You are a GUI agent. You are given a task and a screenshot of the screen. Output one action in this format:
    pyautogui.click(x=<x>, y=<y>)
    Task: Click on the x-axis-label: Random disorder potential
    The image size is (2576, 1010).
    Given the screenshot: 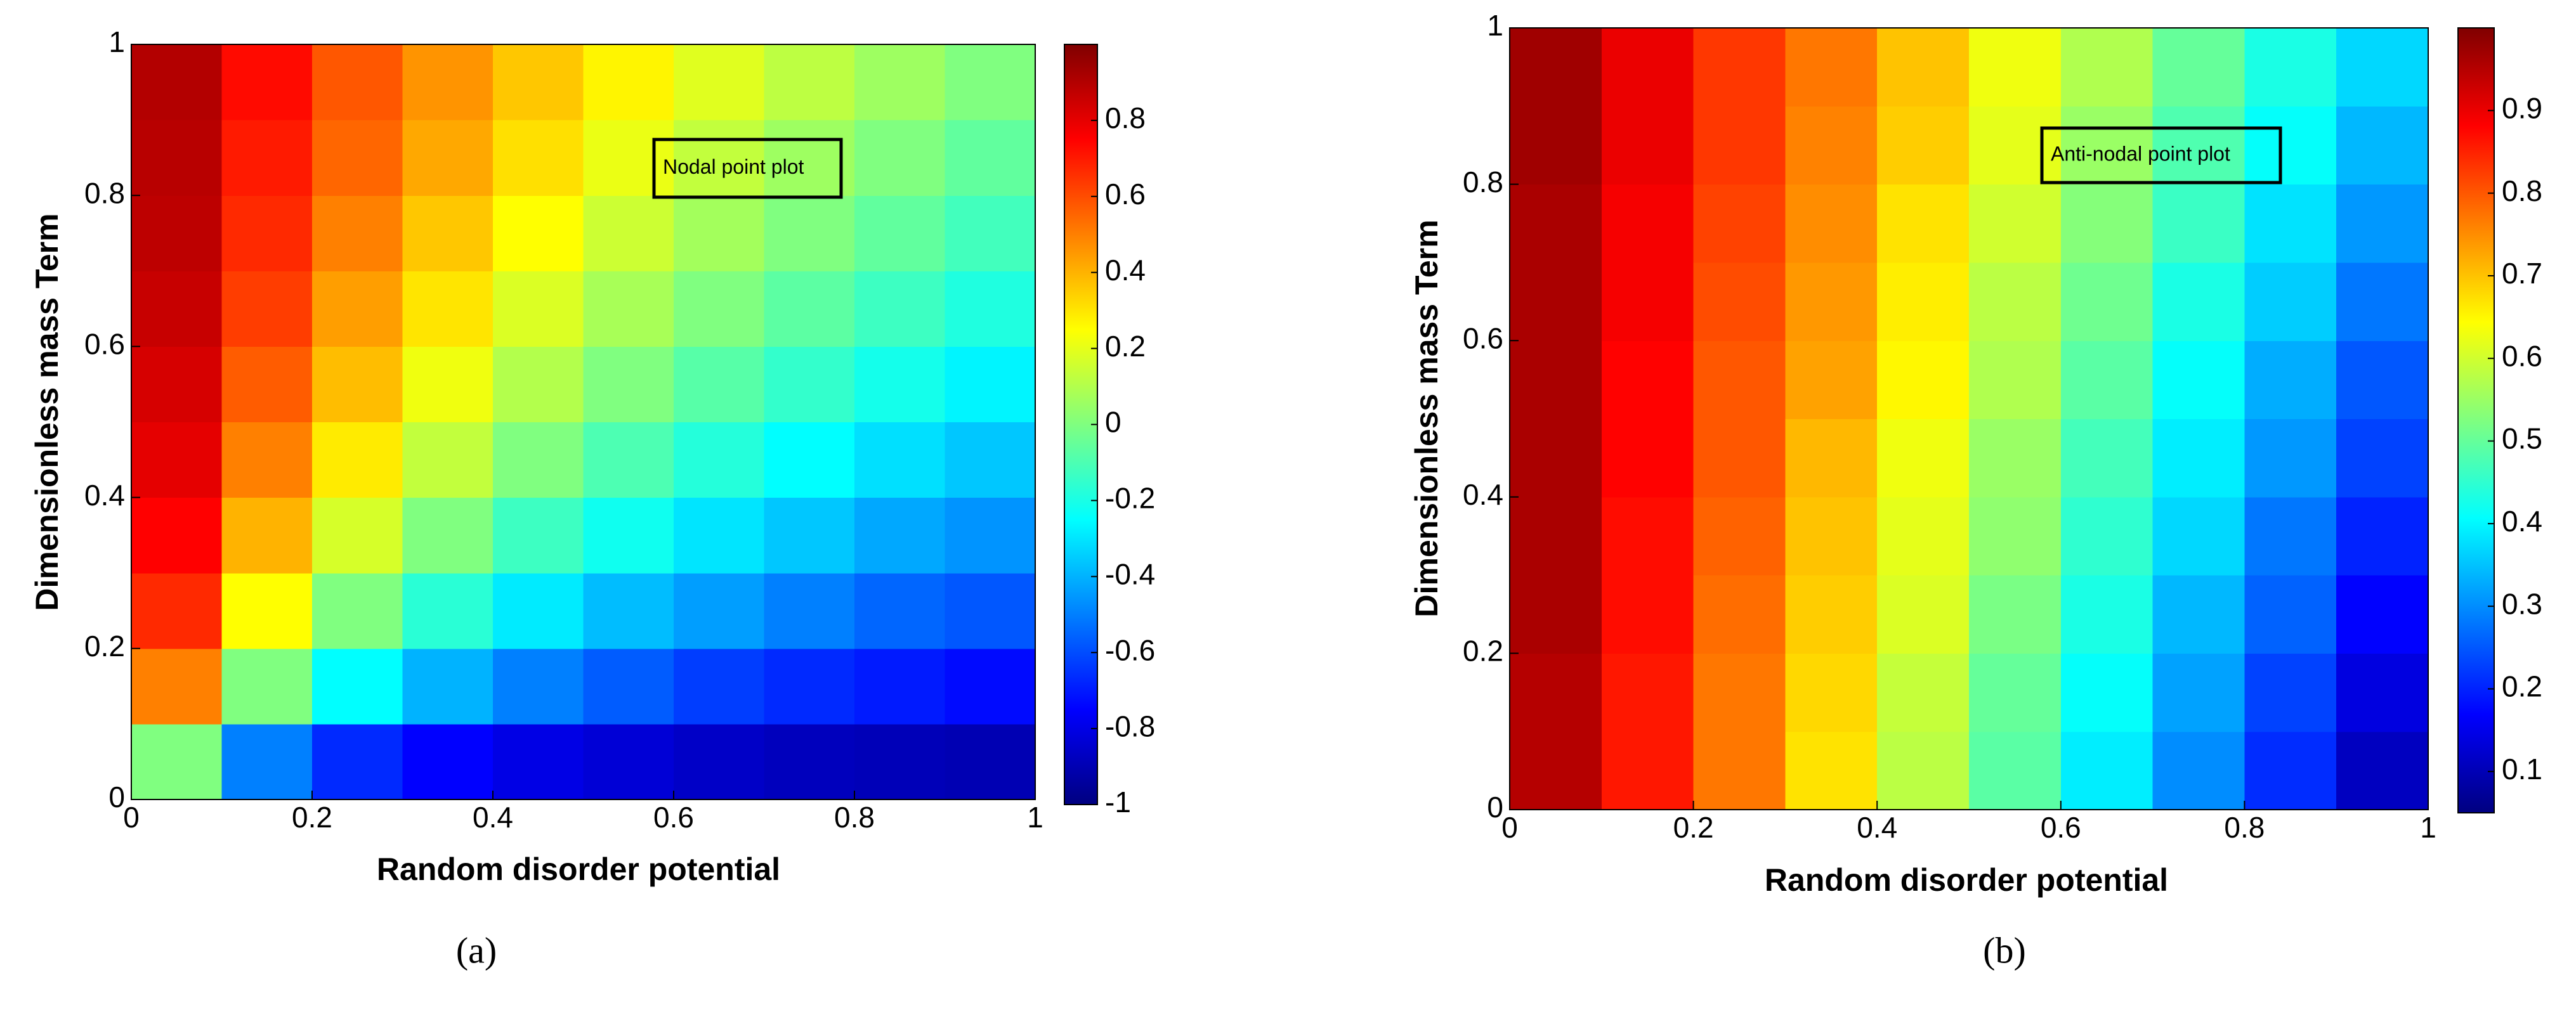 What is the action you would take?
    pyautogui.click(x=1966, y=880)
    